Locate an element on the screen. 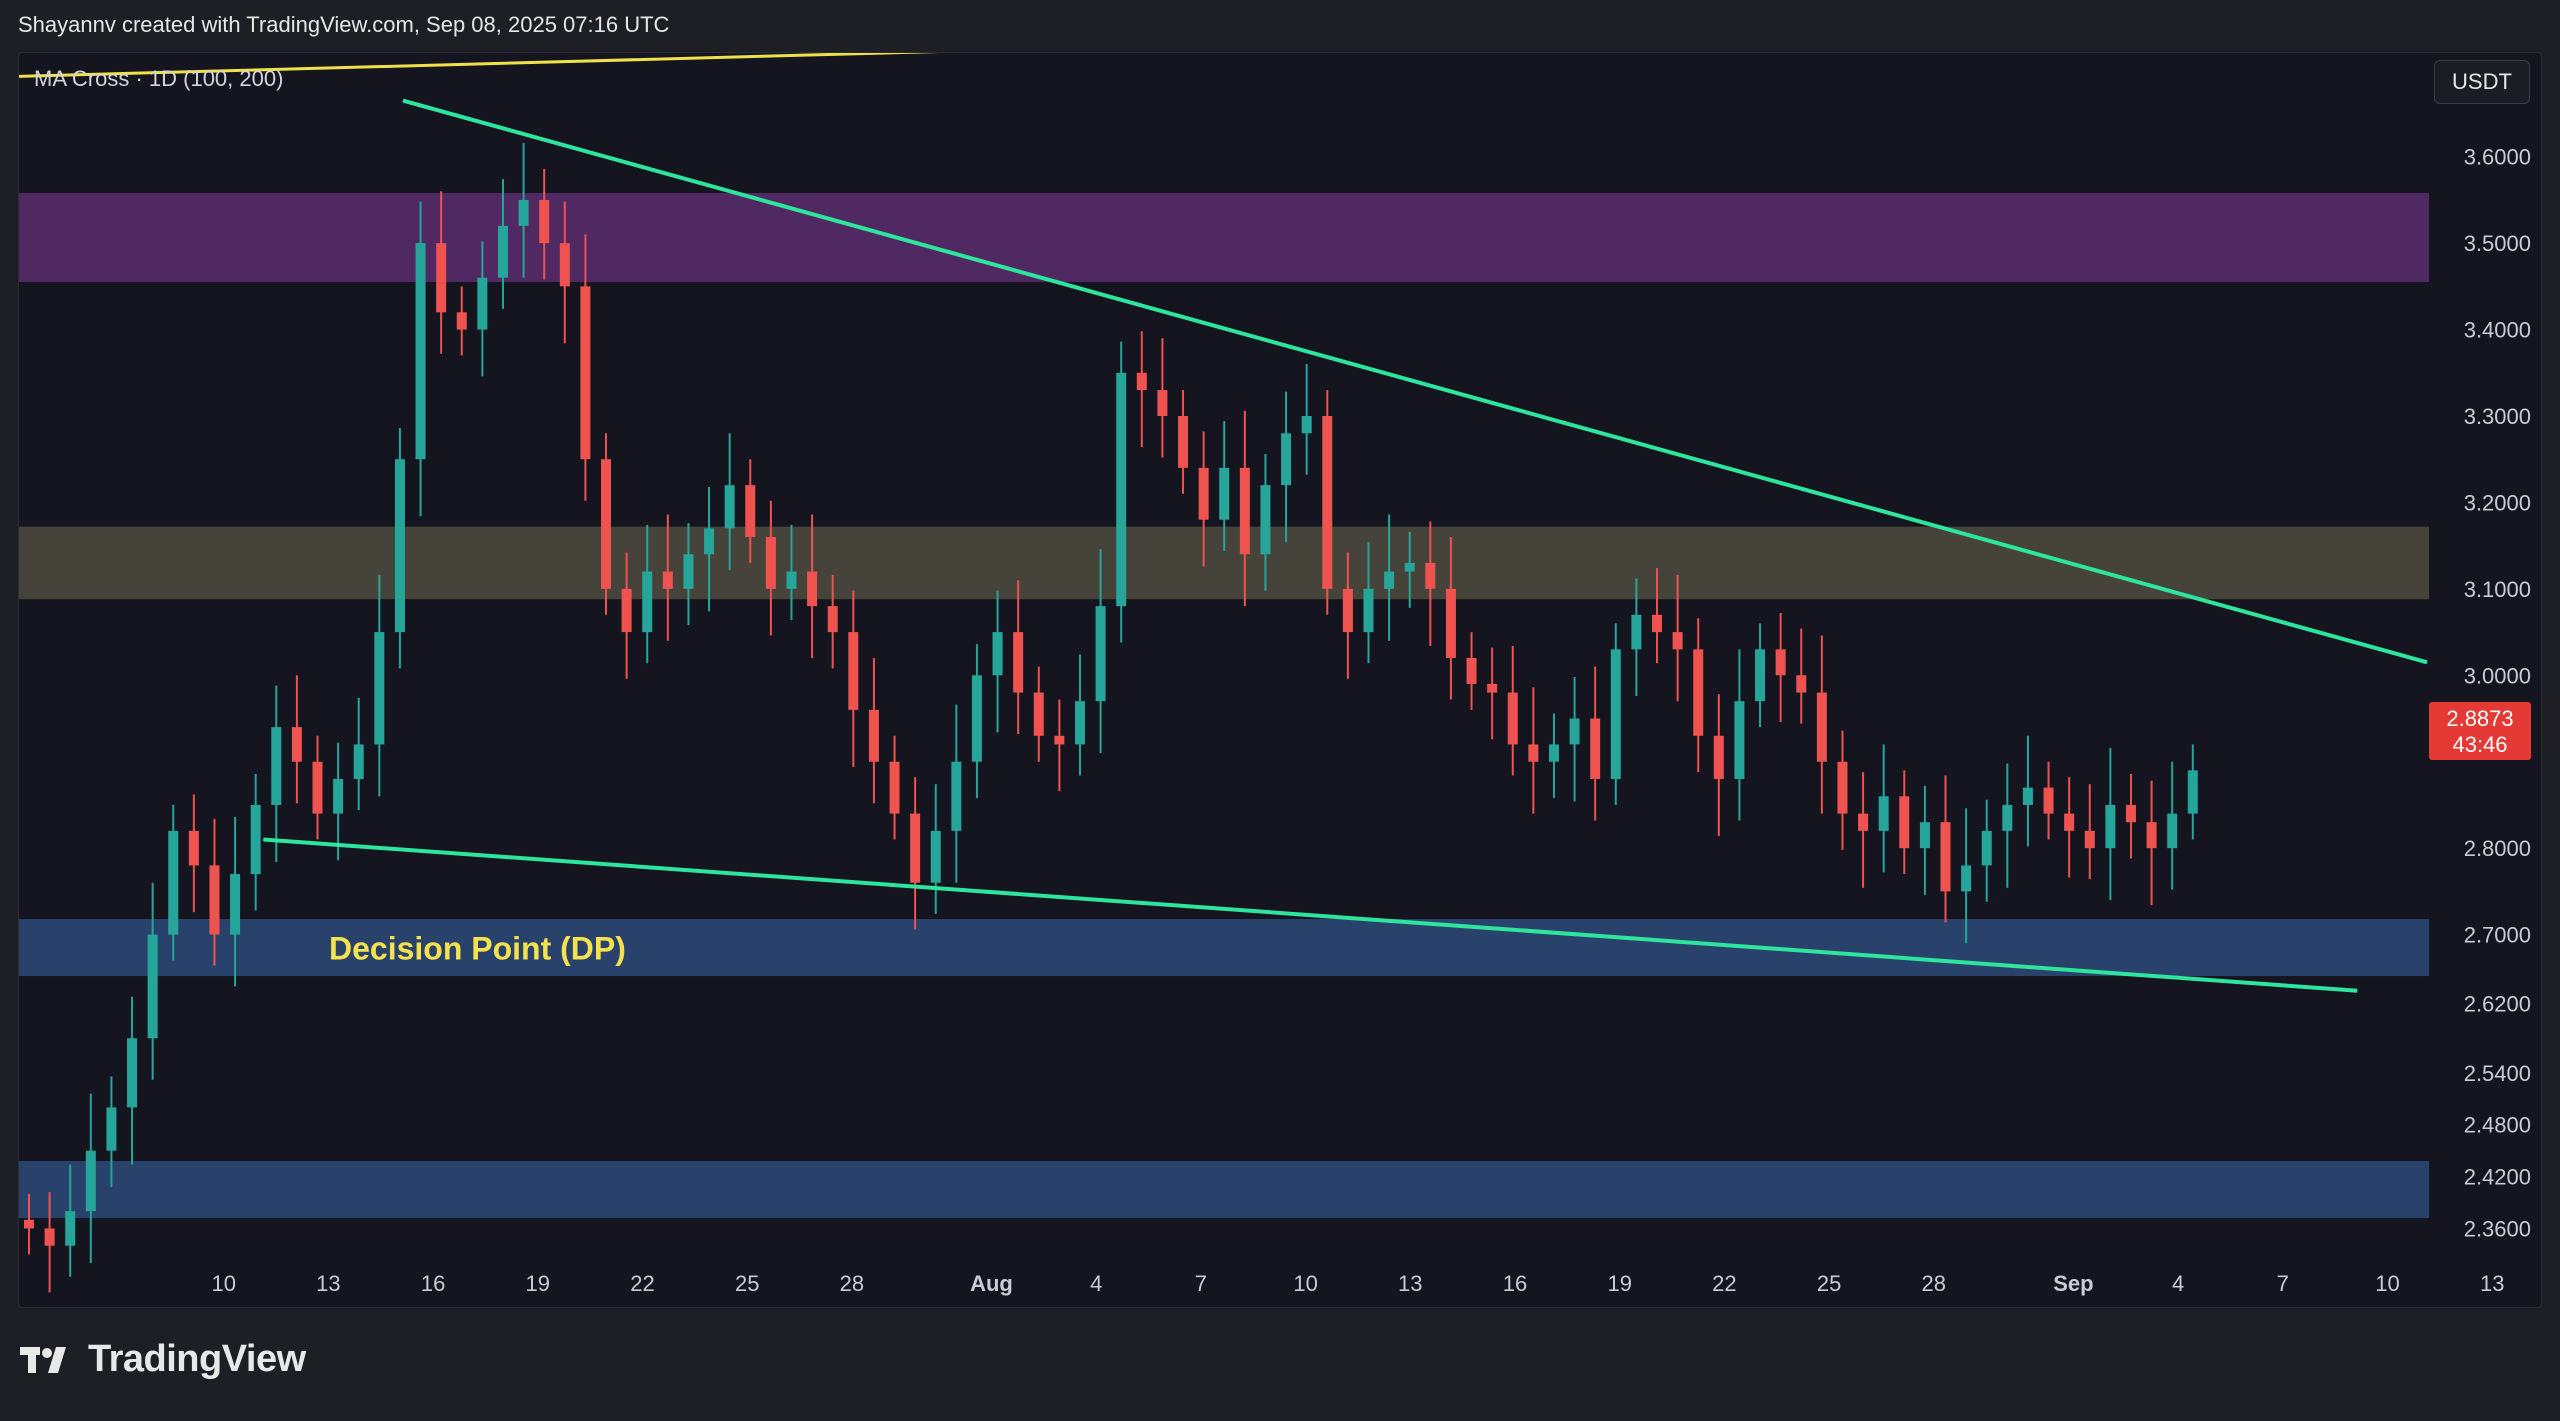 Image resolution: width=2560 pixels, height=1421 pixels. y-tick-label: 2.6200 is located at coordinates (2497, 1004).